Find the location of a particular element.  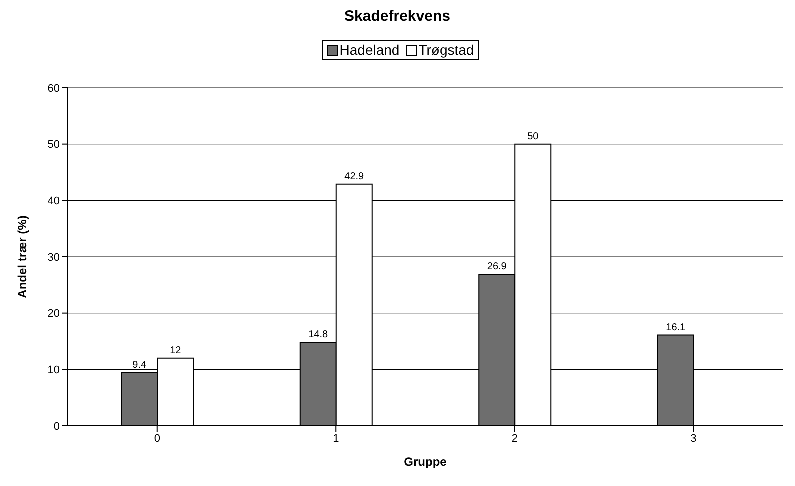

y-tick-label: 40 is located at coordinates (54, 202).